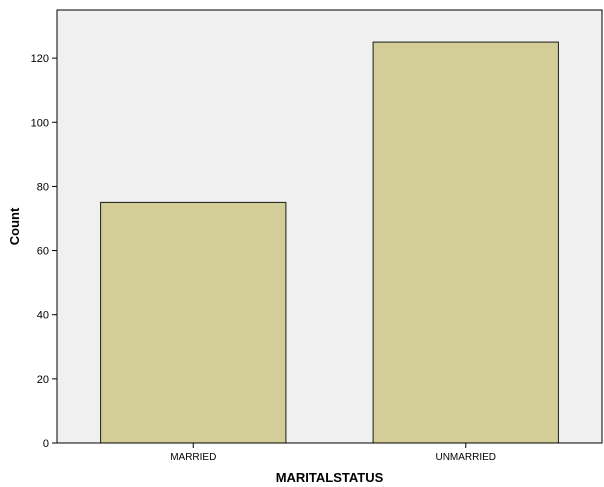 Image resolution: width=604 pixels, height=487 pixels. Describe the element at coordinates (465, 457) in the screenshot. I see `x-tick-label-unmarried: UNMARRIED` at that location.